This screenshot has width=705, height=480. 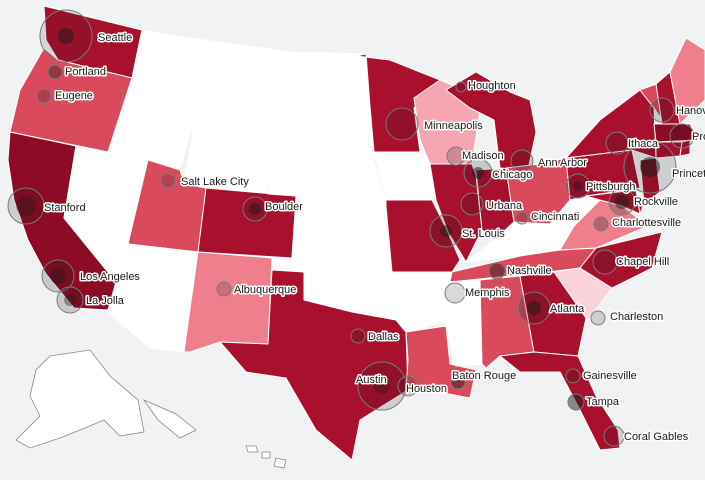 I want to click on city-label-coral-gables: Coral Gables, so click(x=656, y=437).